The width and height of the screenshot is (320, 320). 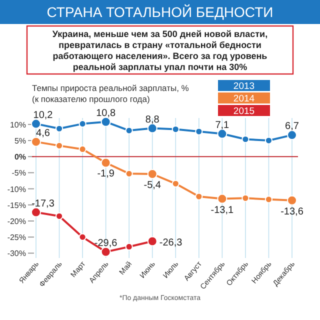 I want to click on chart-title: СТРАНА ТОТАЛЬНОЙ БЕДНОСТИ, so click(x=160, y=12).